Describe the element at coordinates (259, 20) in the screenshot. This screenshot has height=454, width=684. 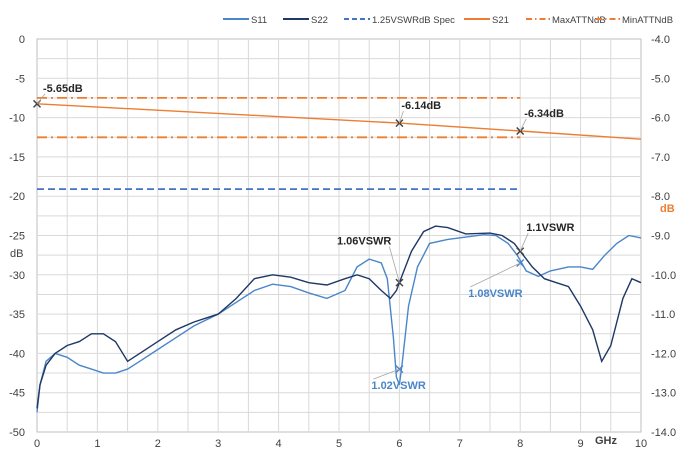
I see `legend-label: S11` at that location.